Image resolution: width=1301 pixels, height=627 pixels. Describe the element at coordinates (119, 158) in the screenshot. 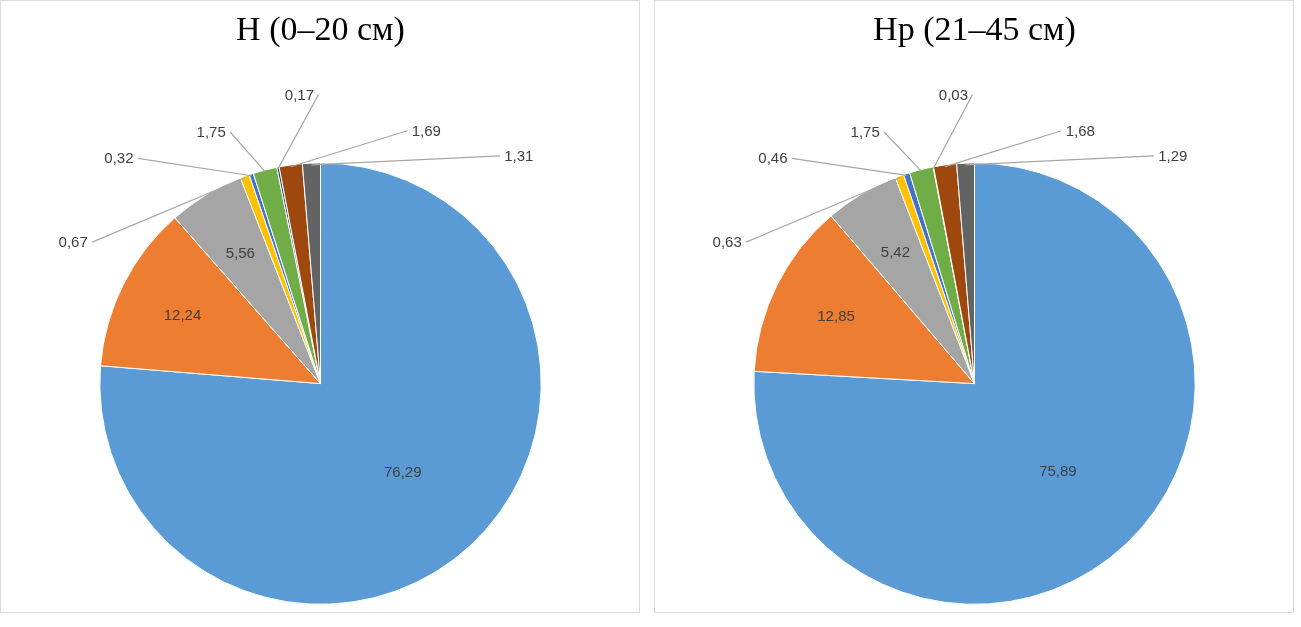

I see `data-label: 0,32` at that location.